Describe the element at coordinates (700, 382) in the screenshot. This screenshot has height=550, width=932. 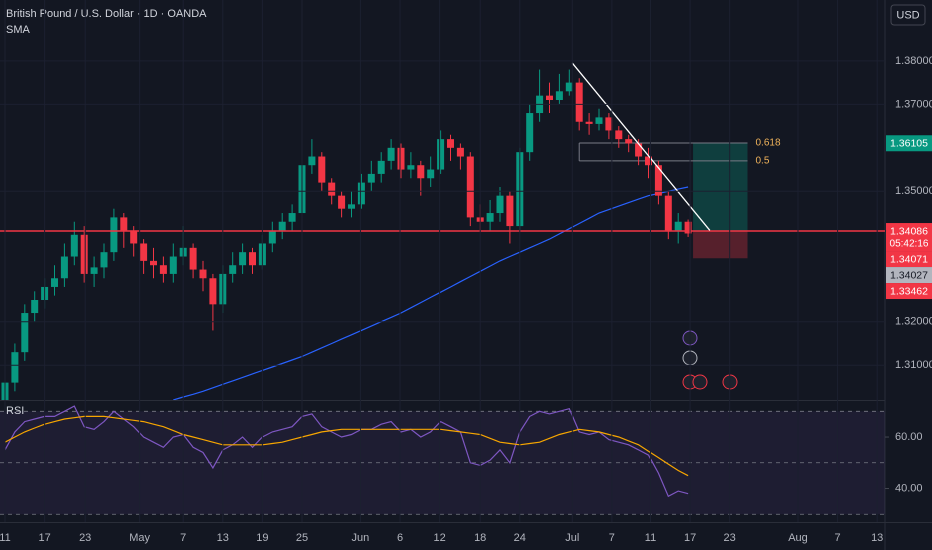
I see `event-icon` at that location.